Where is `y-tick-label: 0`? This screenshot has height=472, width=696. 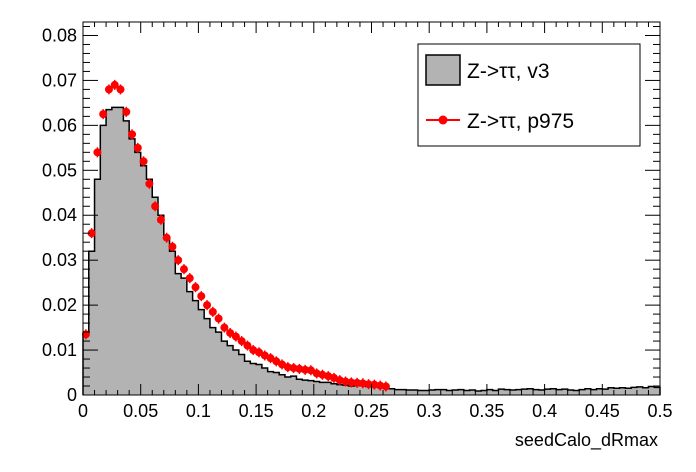 y-tick-label: 0 is located at coordinates (72, 395).